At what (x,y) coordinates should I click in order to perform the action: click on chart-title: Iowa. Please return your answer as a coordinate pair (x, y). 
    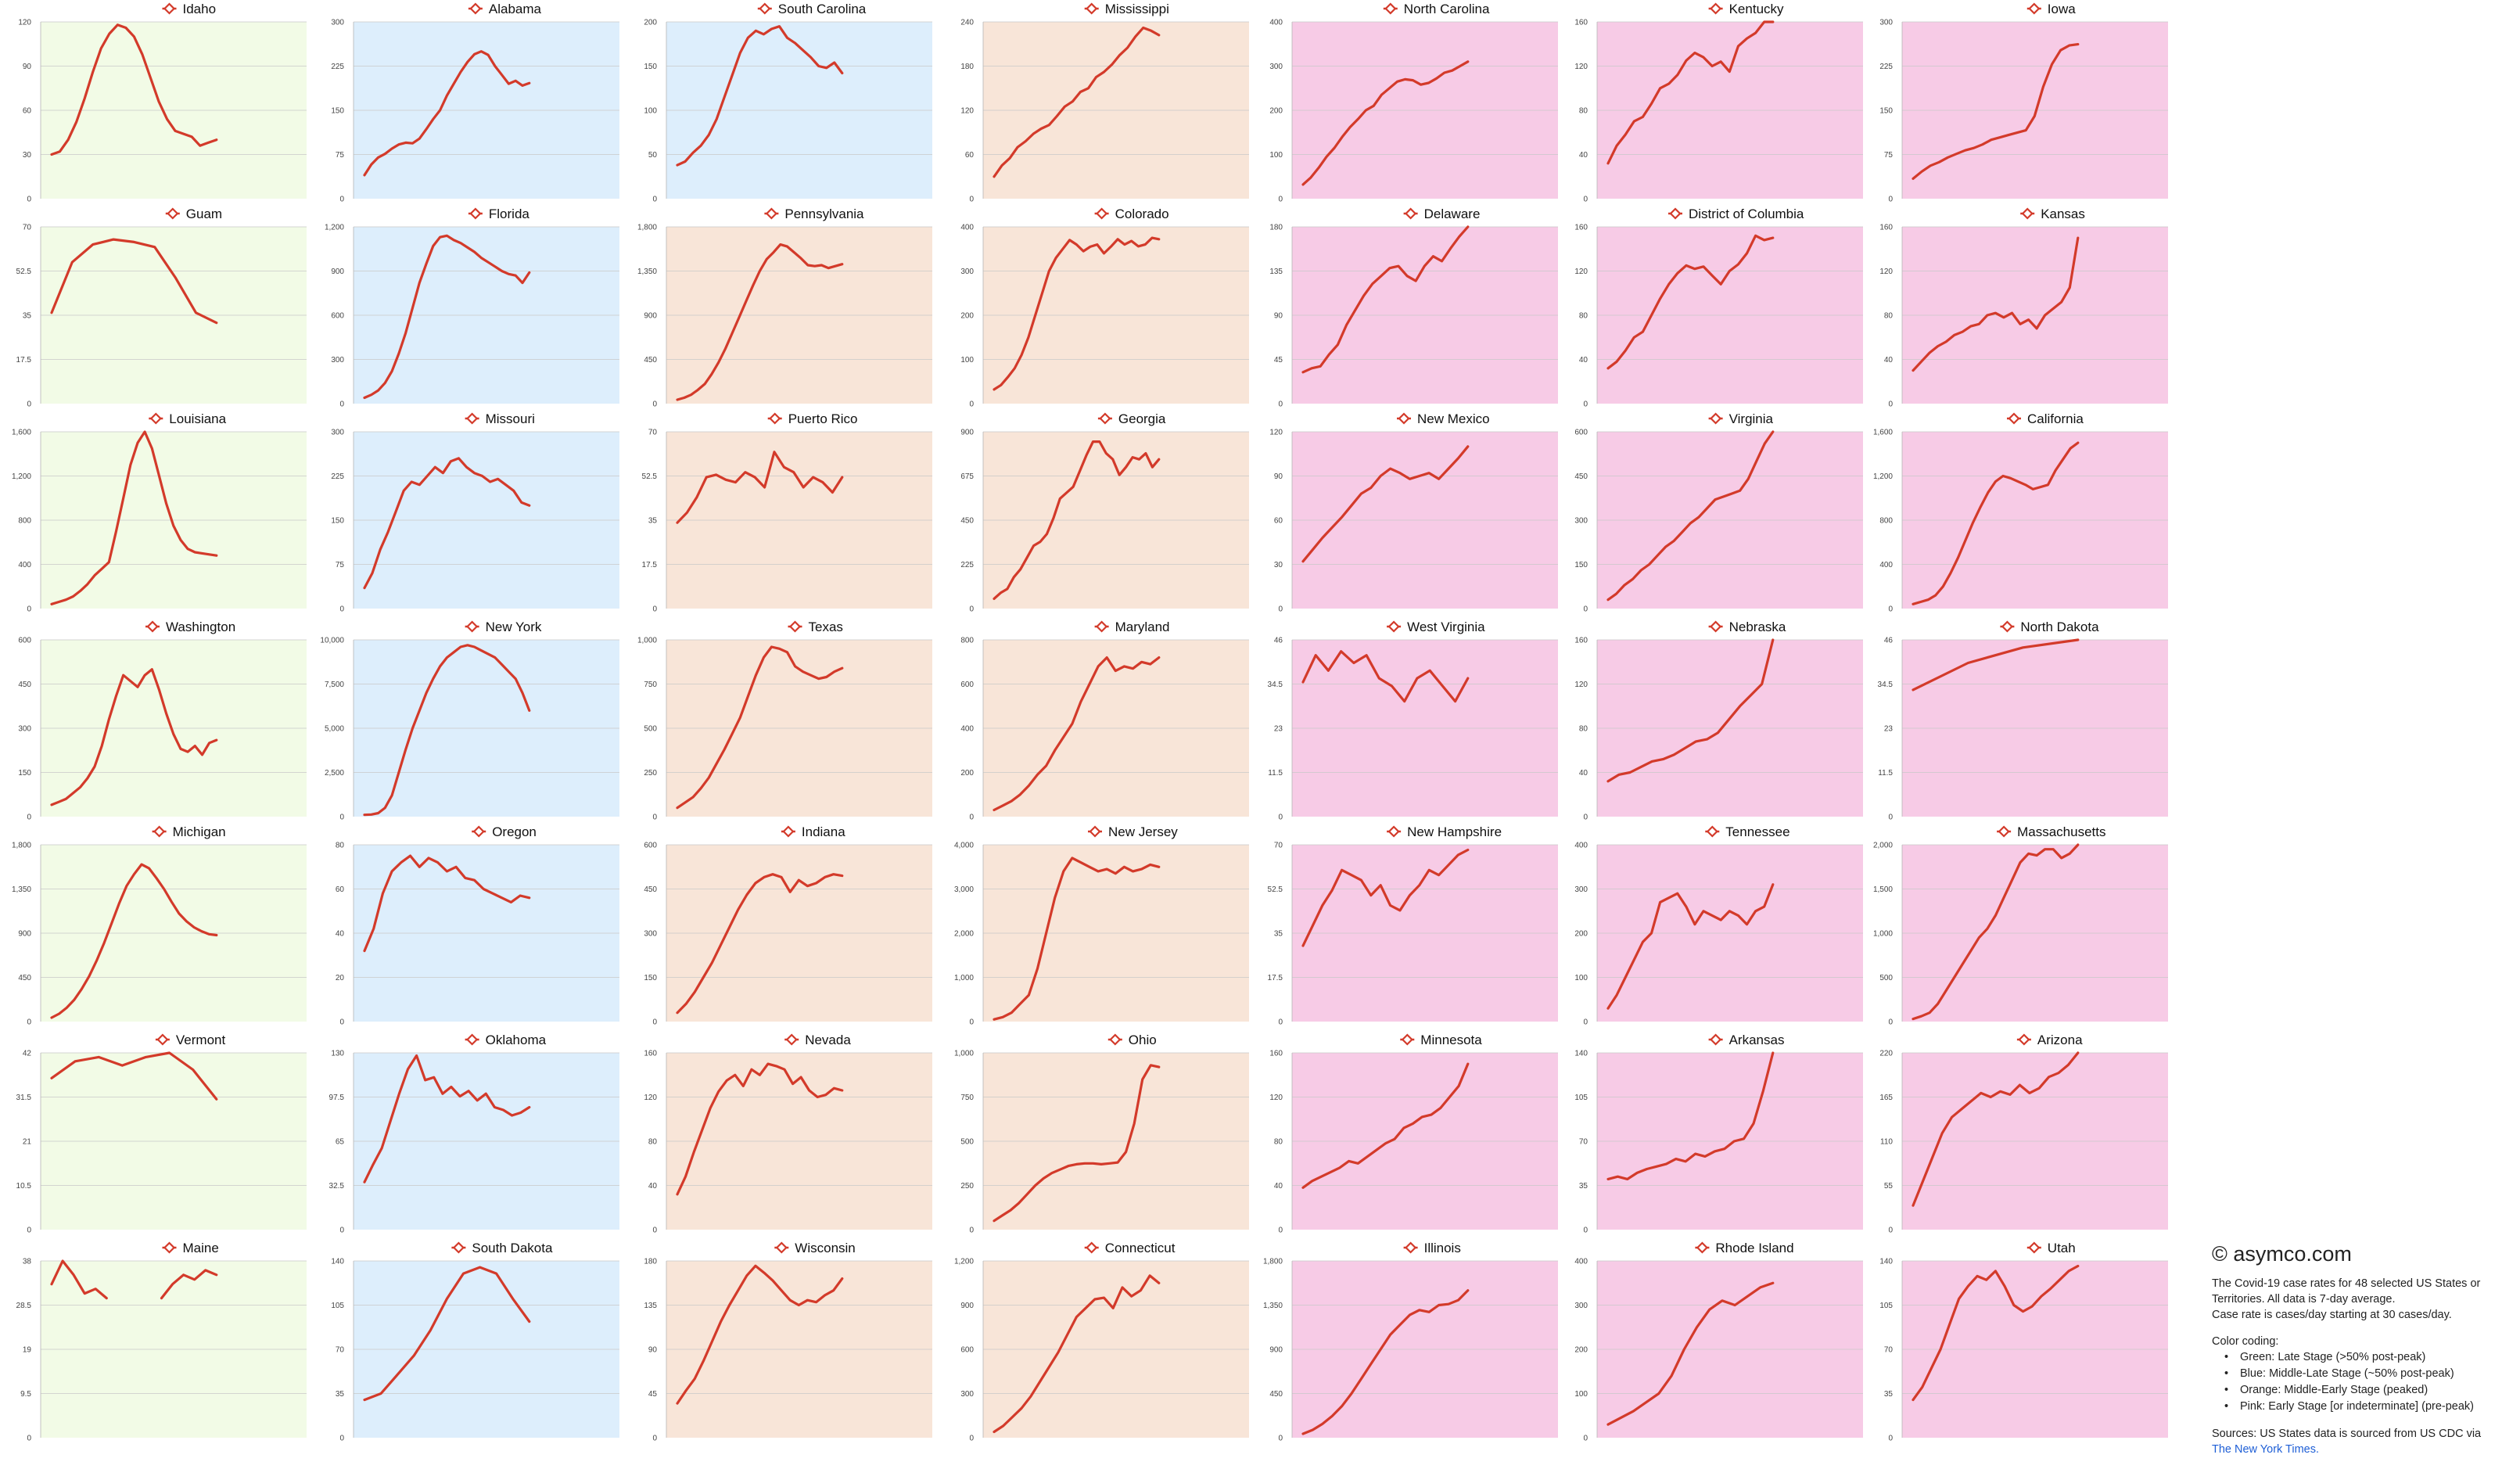
    Looking at the image, I should click on (2062, 9).